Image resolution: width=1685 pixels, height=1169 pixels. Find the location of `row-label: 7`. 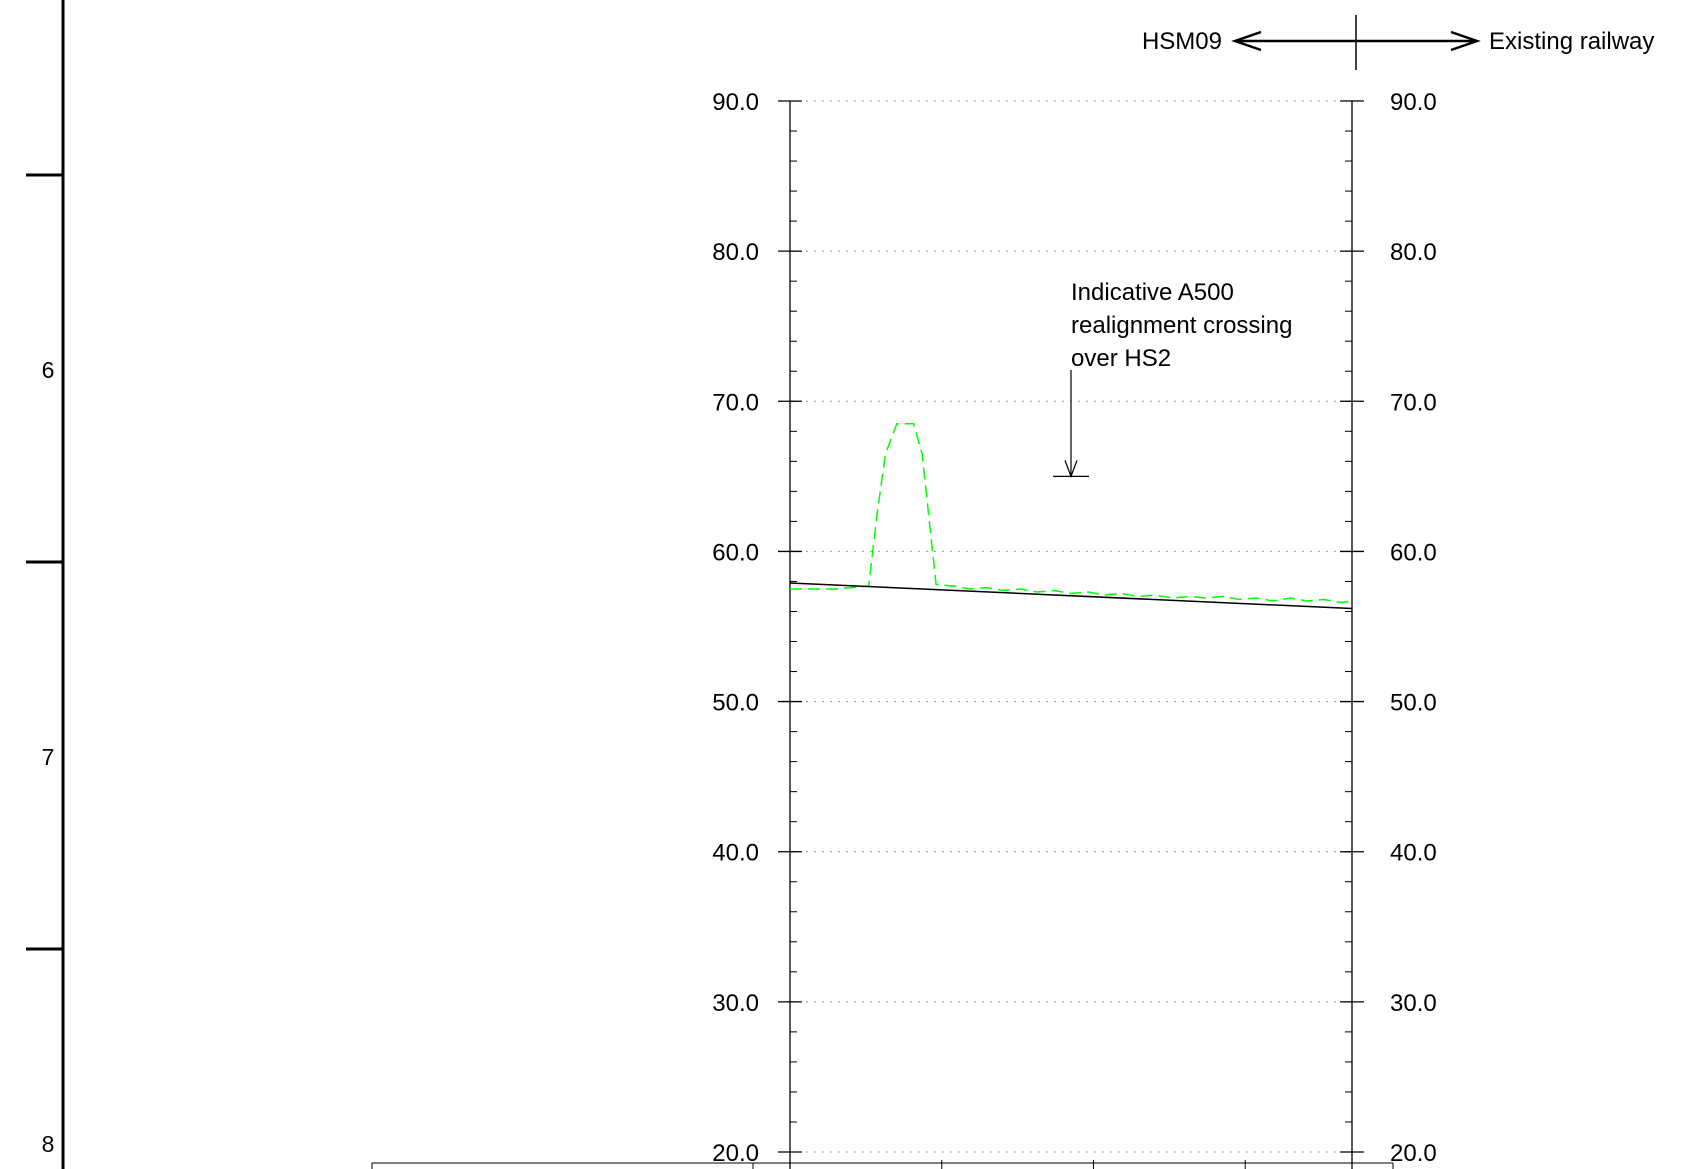

row-label: 7 is located at coordinates (48, 757).